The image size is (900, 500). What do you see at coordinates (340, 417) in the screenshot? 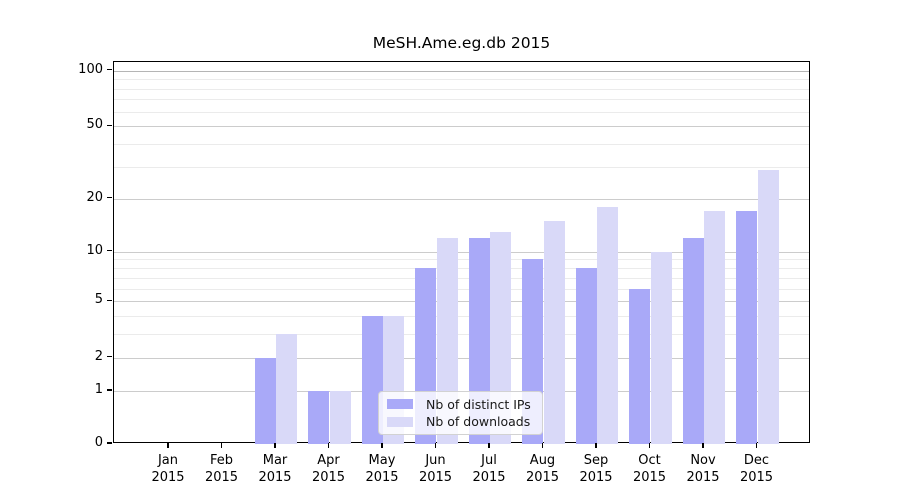
I see `bar-downloads-apr` at bounding box center [340, 417].